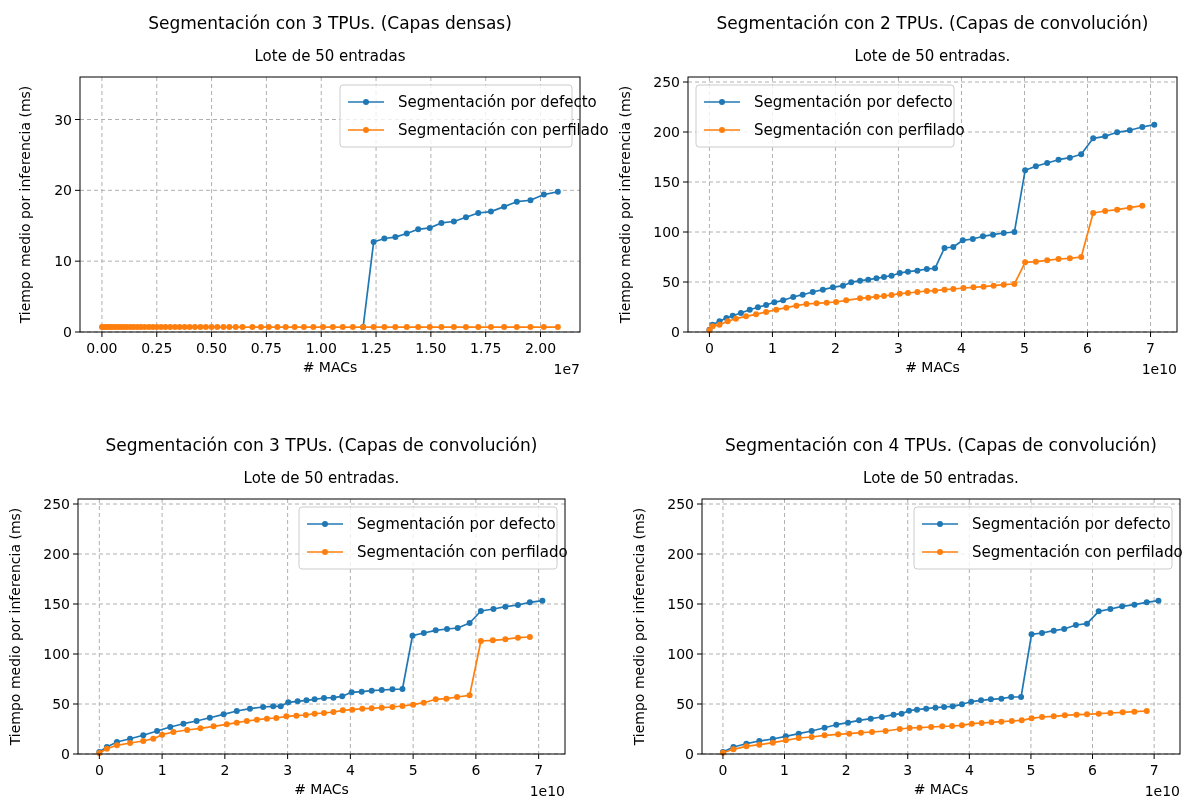 The width and height of the screenshot is (1196, 806). Describe the element at coordinates (266, 348) in the screenshot. I see `x-tick-label: 0.75` at that location.